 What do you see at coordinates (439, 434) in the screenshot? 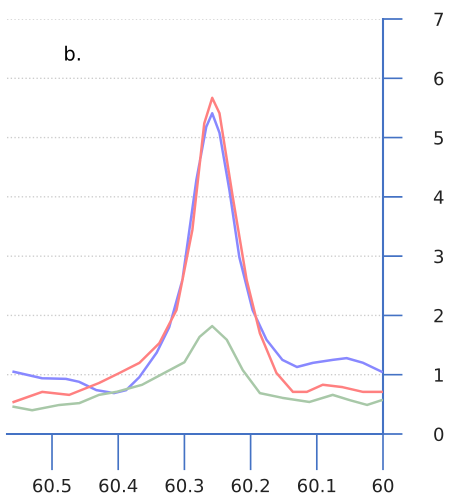
I see `y-tick-label: 0` at bounding box center [439, 434].